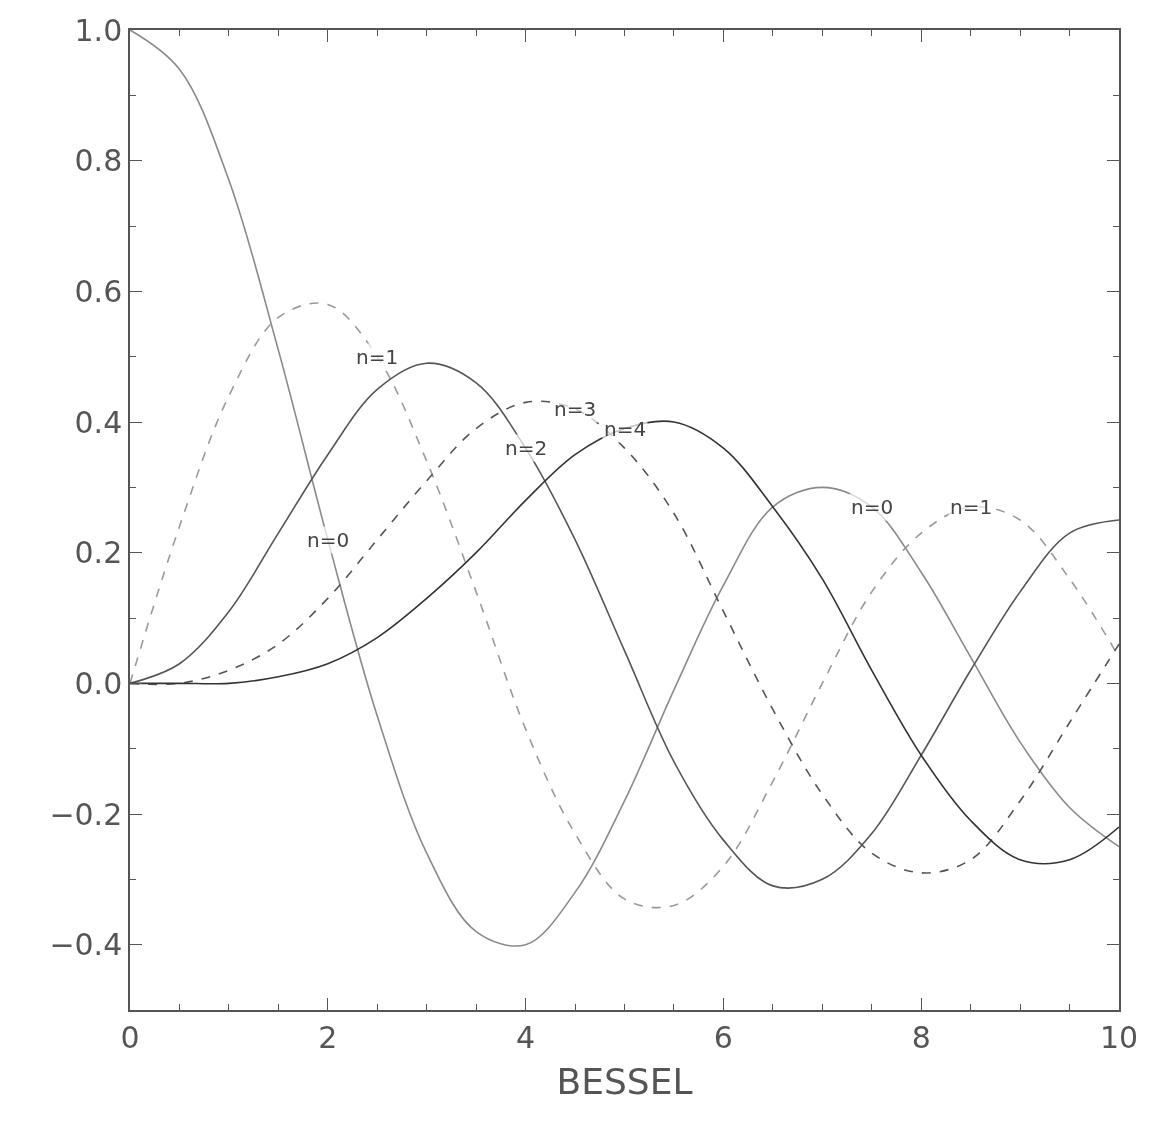 The width and height of the screenshot is (1149, 1140). What do you see at coordinates (98, 683) in the screenshot?
I see `y-tick-label: 0.0` at bounding box center [98, 683].